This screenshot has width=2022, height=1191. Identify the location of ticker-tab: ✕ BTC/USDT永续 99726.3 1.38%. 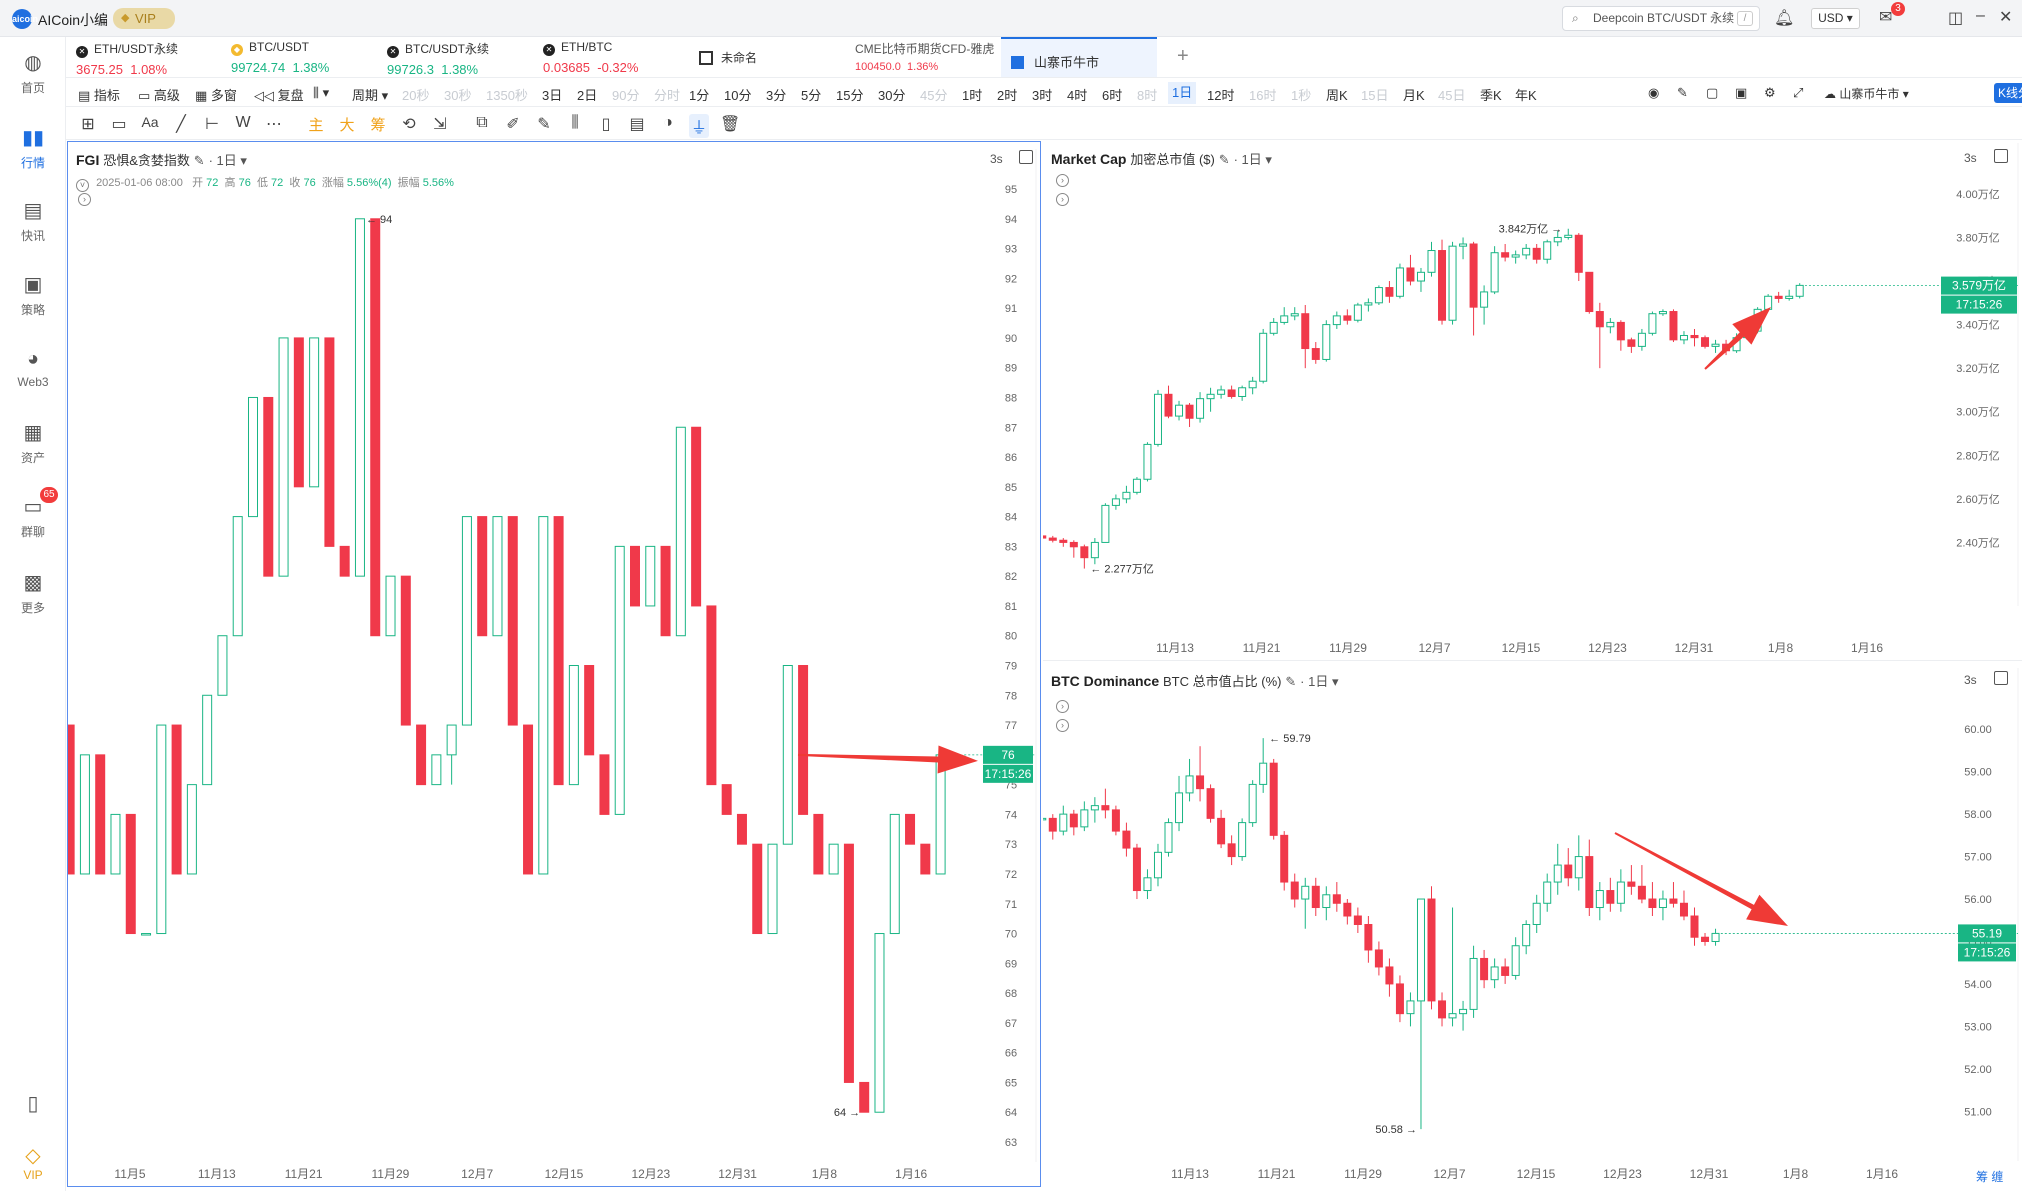
(438, 59).